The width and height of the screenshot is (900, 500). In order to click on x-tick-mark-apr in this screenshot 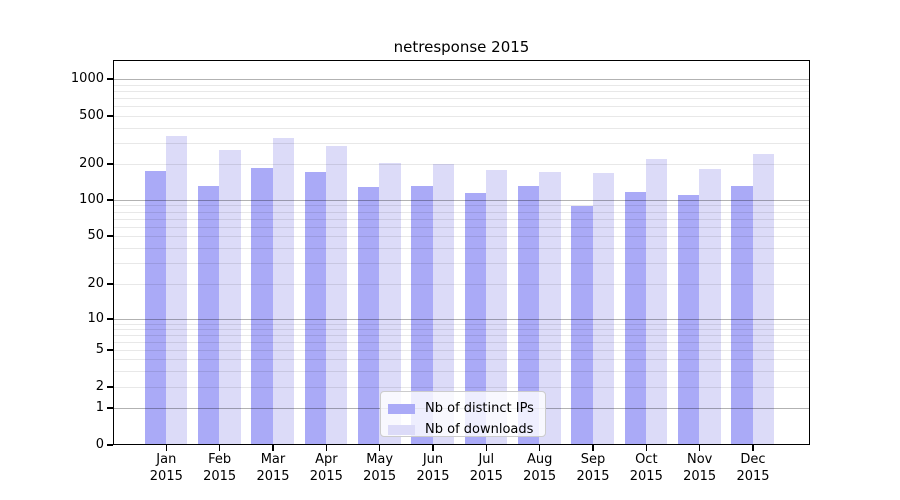, I will do `click(326, 448)`.